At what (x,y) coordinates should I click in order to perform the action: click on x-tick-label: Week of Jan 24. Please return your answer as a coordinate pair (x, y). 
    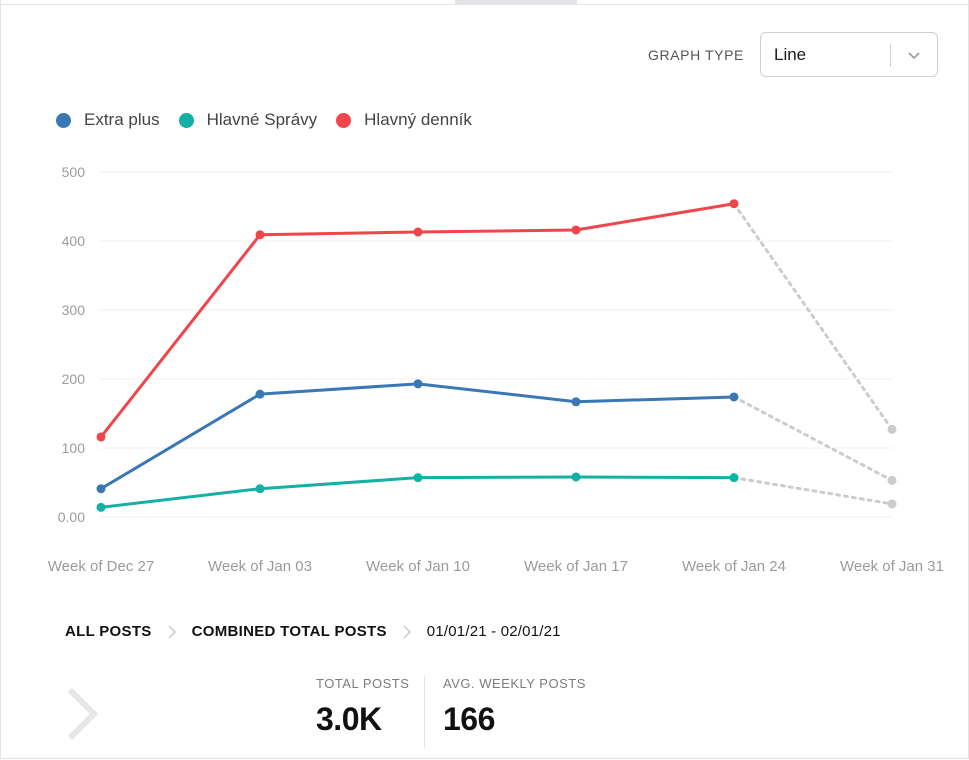
    Looking at the image, I should click on (734, 566).